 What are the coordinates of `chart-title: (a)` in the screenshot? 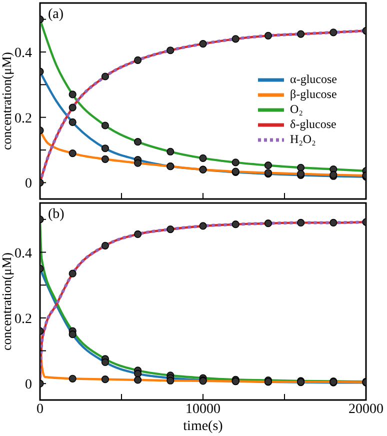 It's located at (56, 15).